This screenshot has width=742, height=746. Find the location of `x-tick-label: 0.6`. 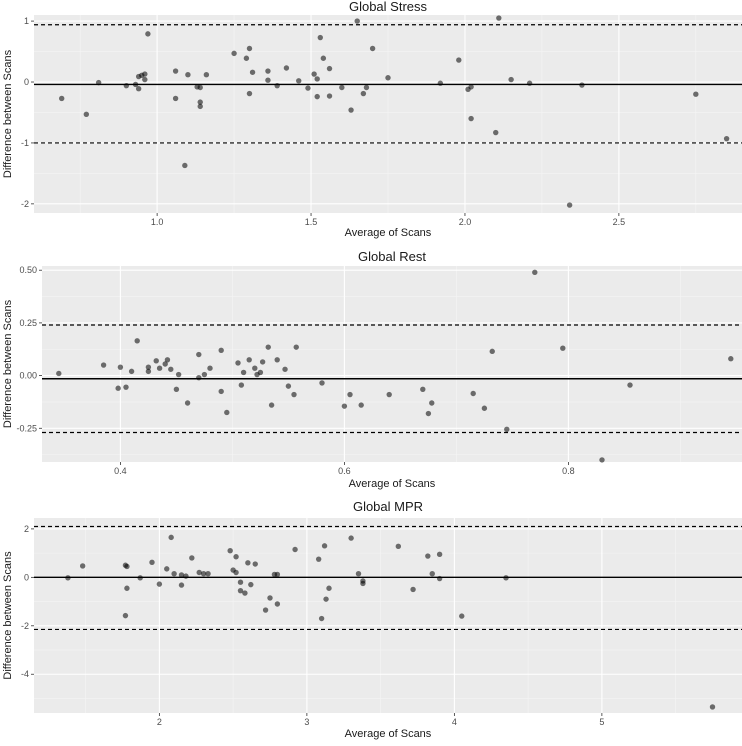

x-tick-label: 0.6 is located at coordinates (344, 471).